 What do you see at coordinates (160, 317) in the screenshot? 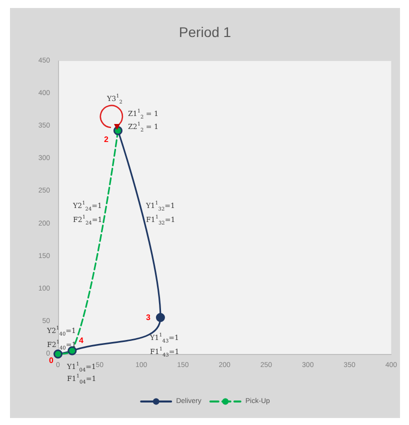
I see `point` at bounding box center [160, 317].